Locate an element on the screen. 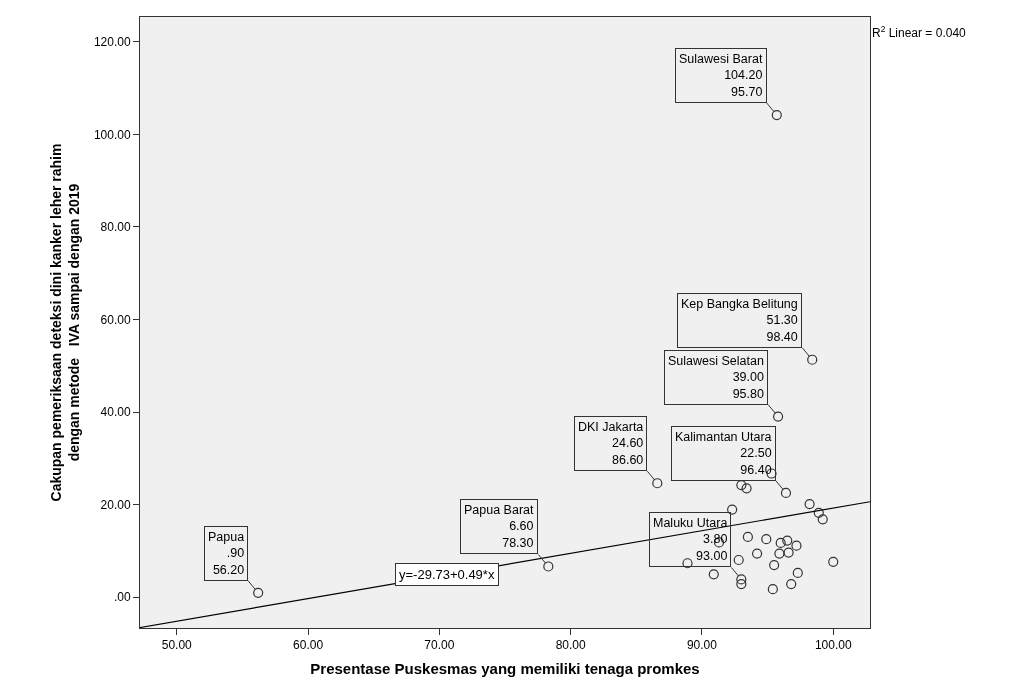  annotation: y=-29.73+0.49*x is located at coordinates (447, 574).